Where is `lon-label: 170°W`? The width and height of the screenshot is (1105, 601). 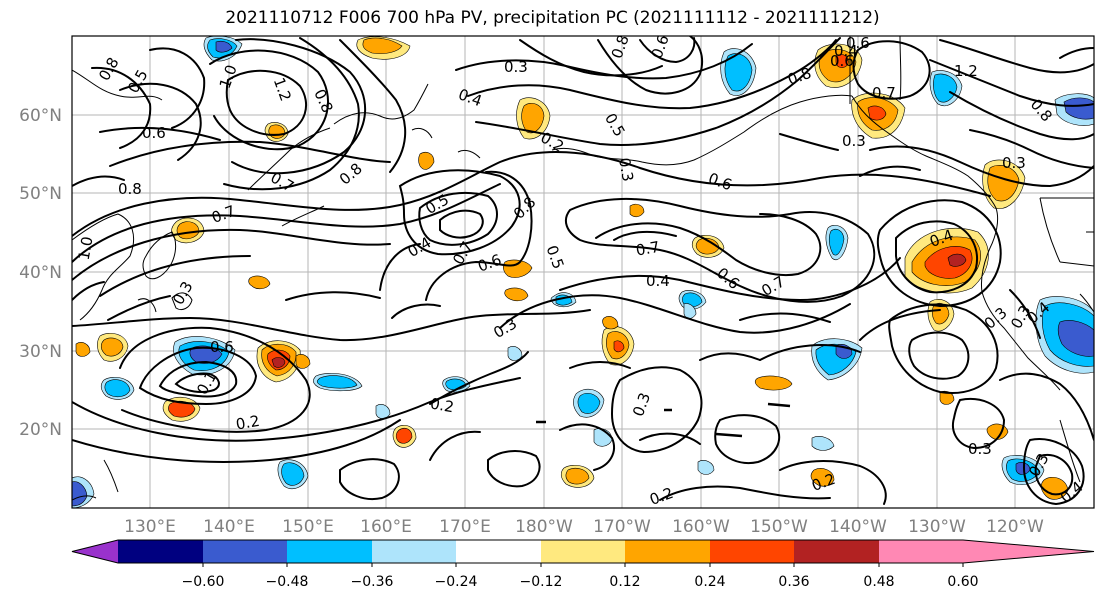 lon-label: 170°W is located at coordinates (622, 527).